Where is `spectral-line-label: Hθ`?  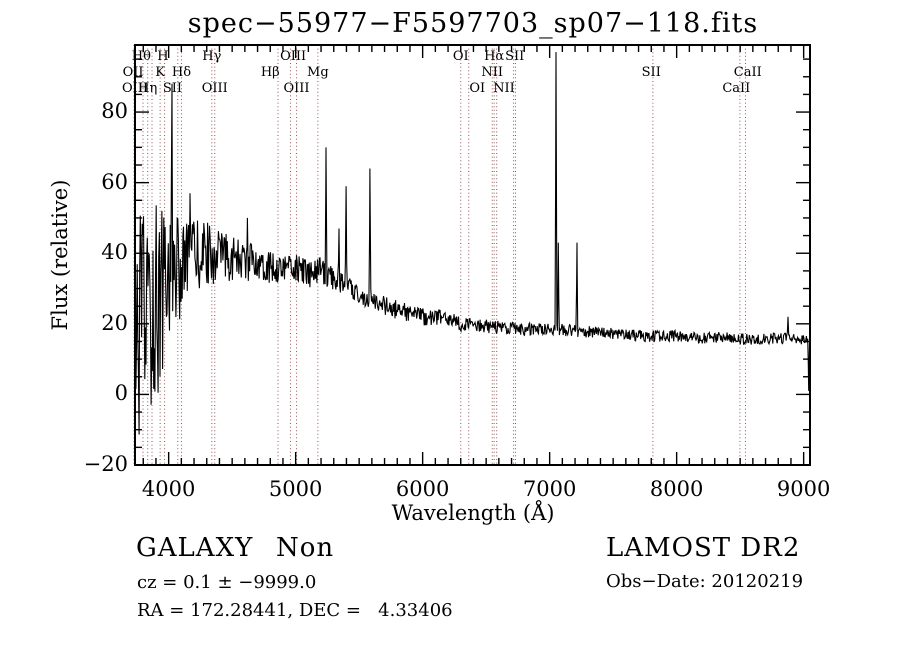
spectral-line-label: Hθ is located at coordinates (141, 56).